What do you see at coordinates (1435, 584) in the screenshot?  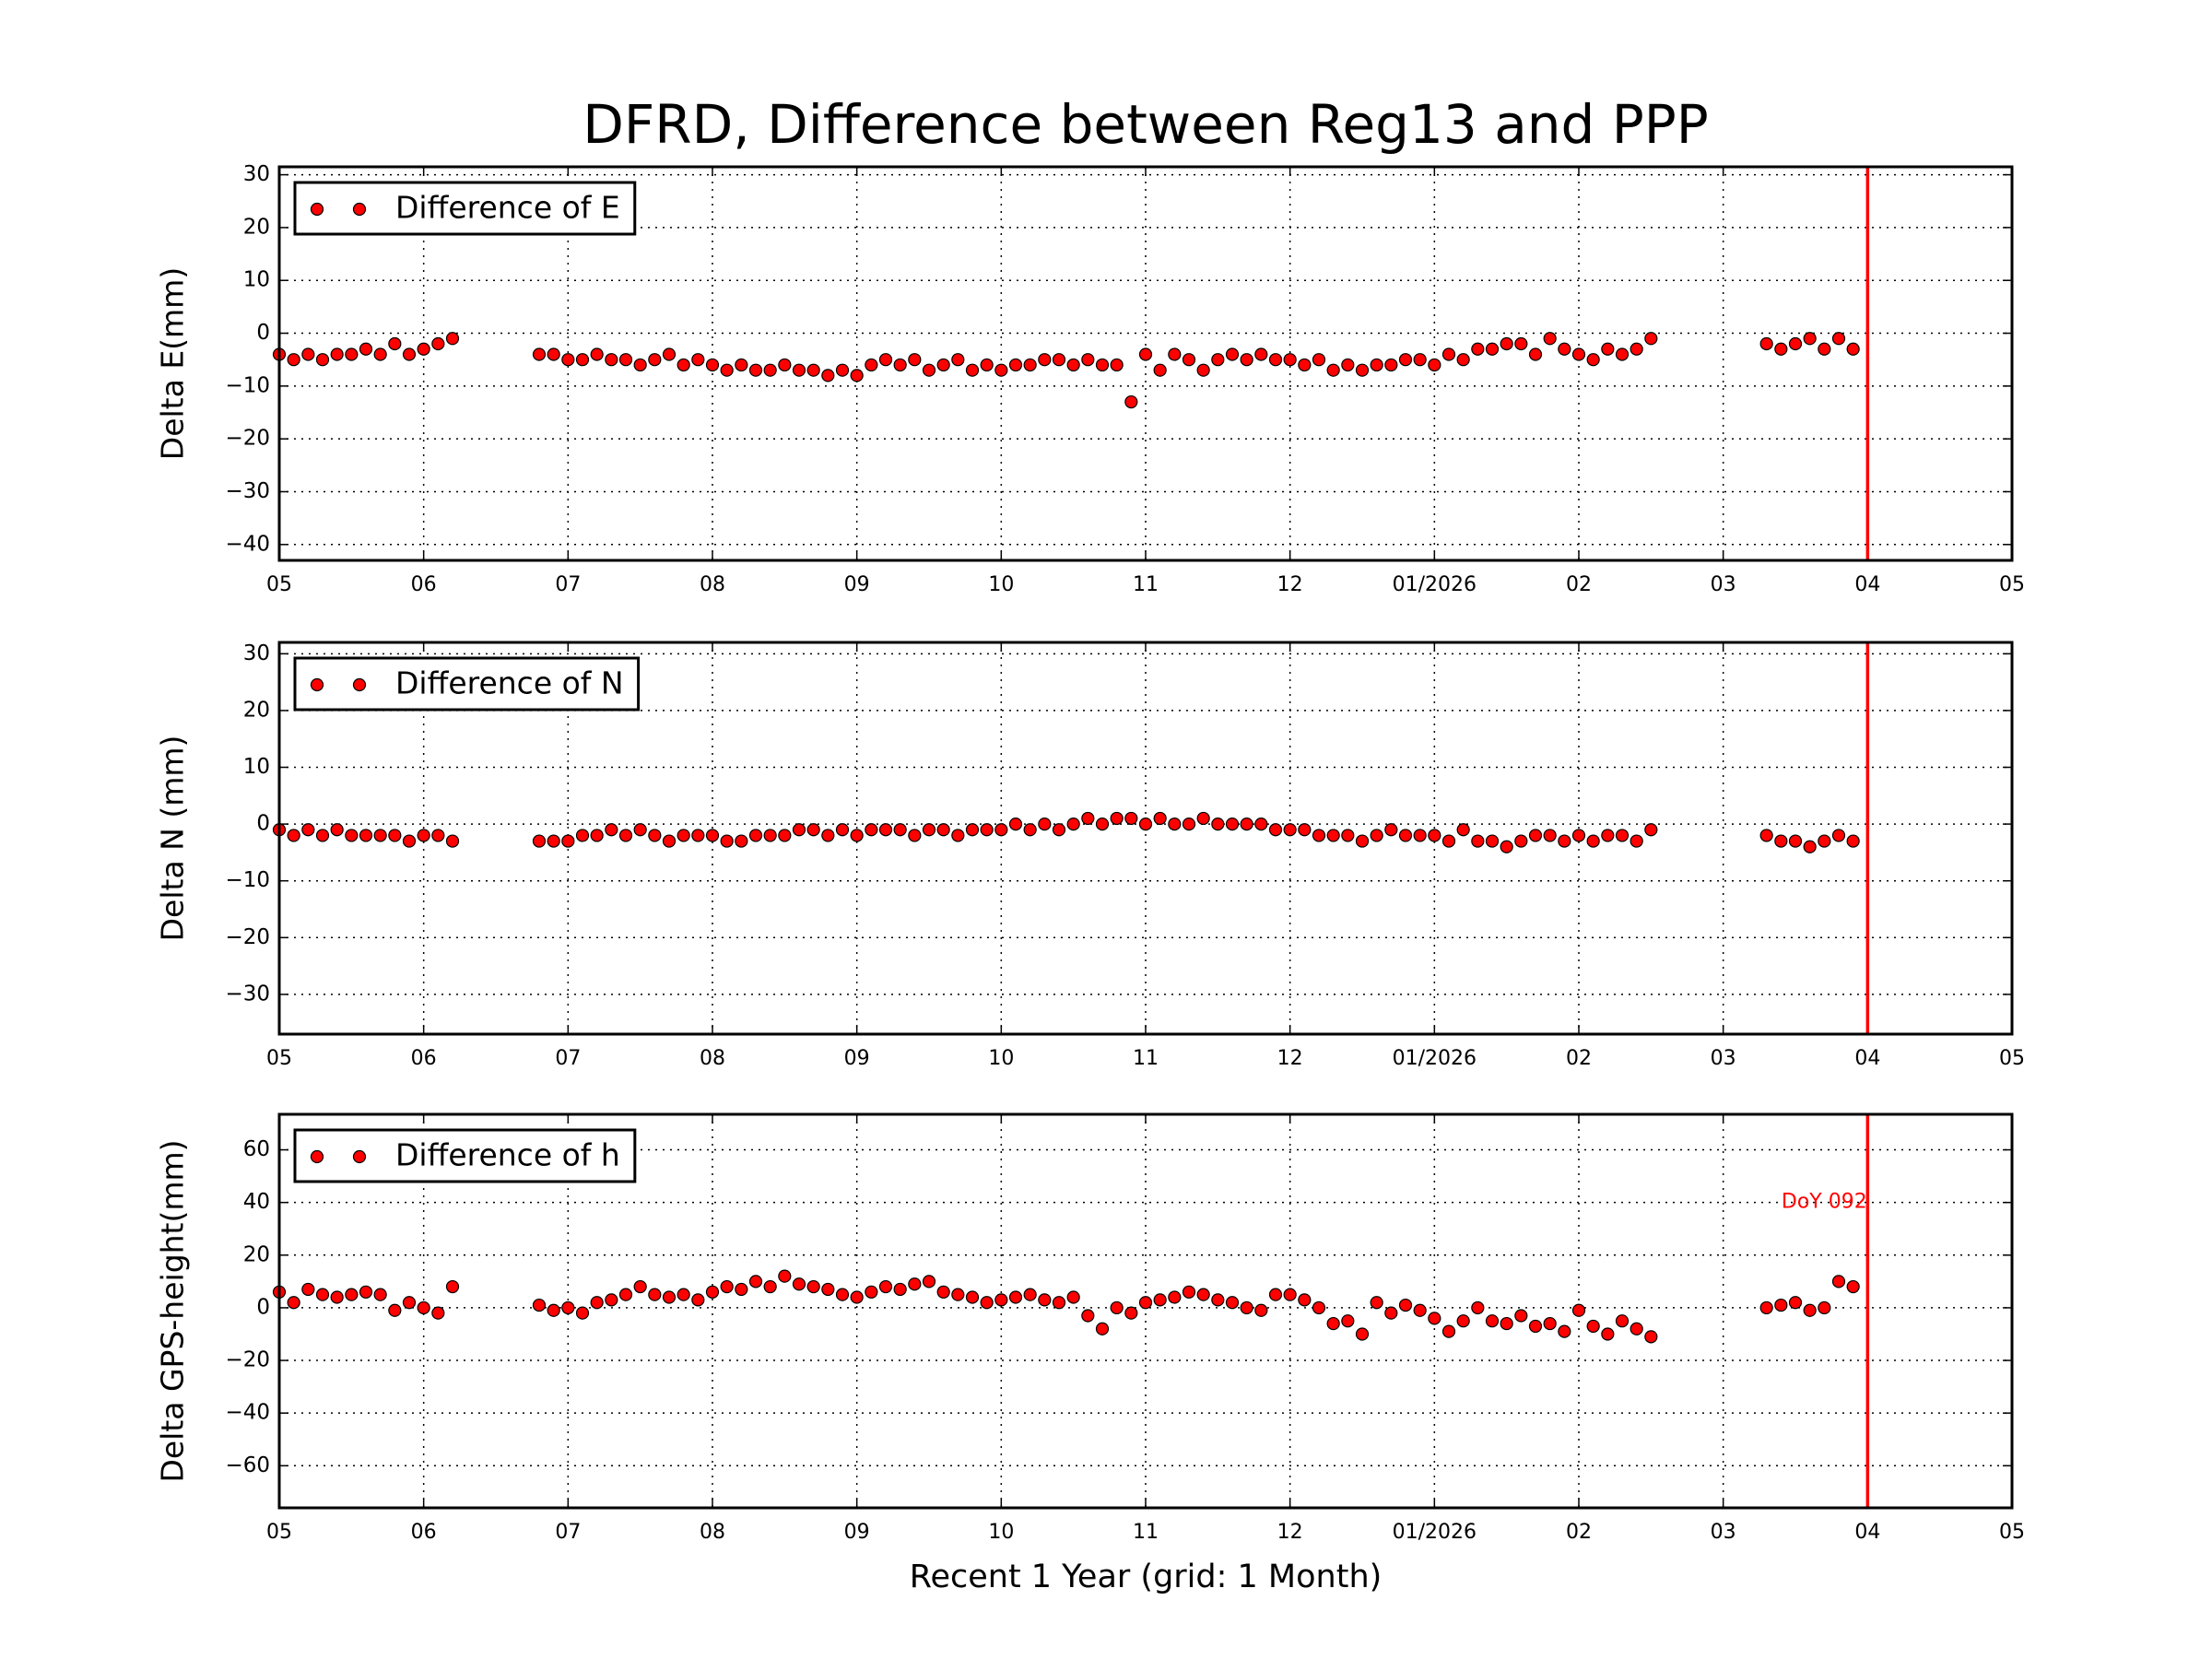 I see `x-tick-label: 01/2026` at bounding box center [1435, 584].